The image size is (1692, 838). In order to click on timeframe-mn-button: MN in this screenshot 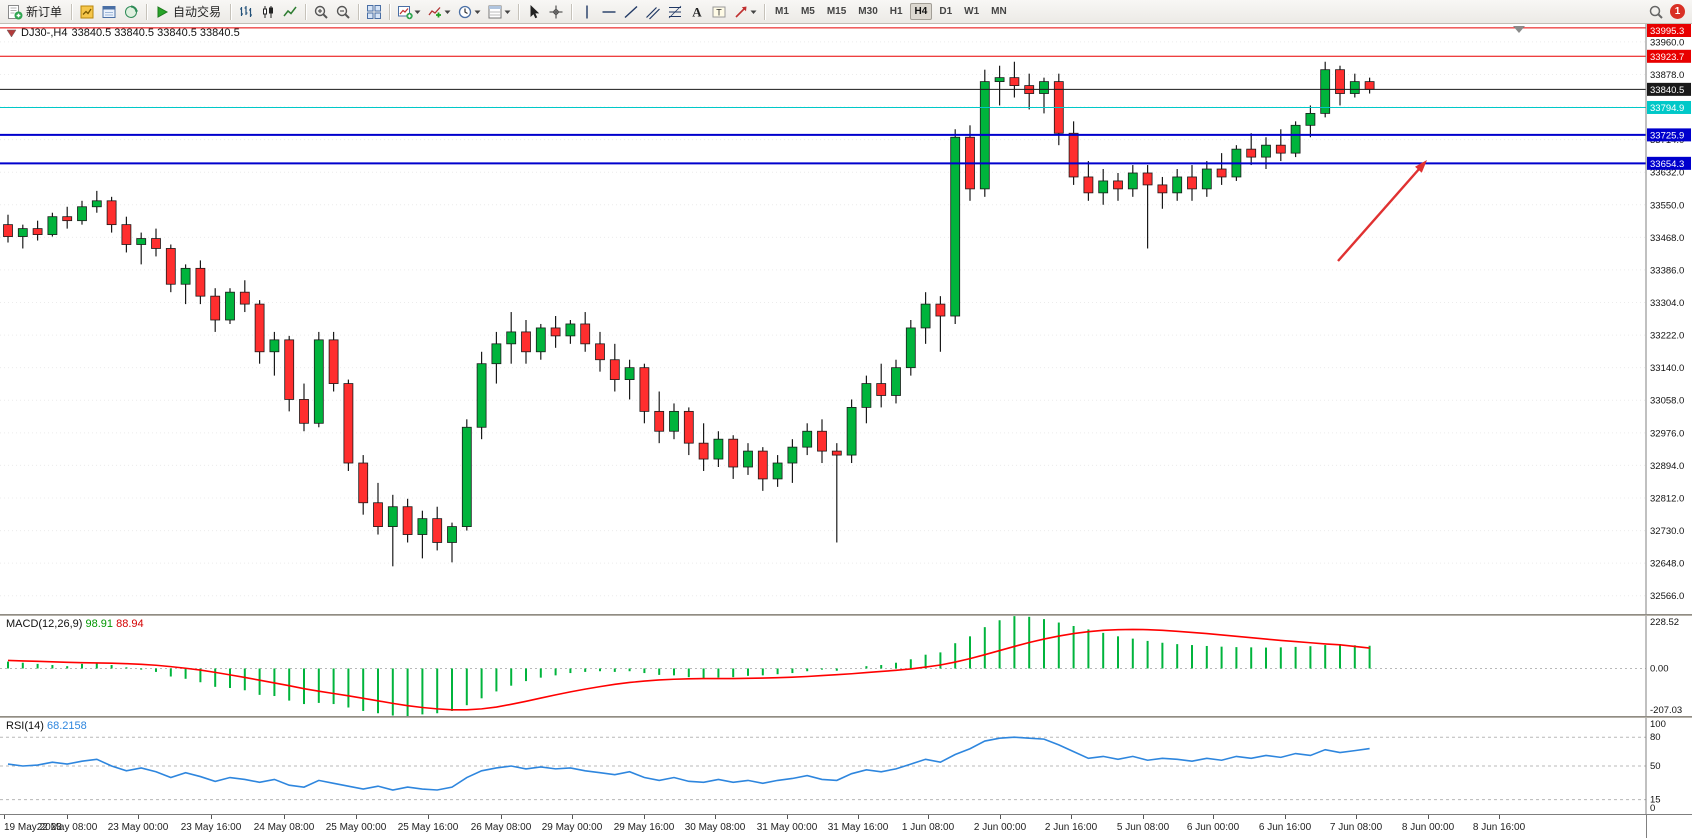, I will do `click(999, 11)`.